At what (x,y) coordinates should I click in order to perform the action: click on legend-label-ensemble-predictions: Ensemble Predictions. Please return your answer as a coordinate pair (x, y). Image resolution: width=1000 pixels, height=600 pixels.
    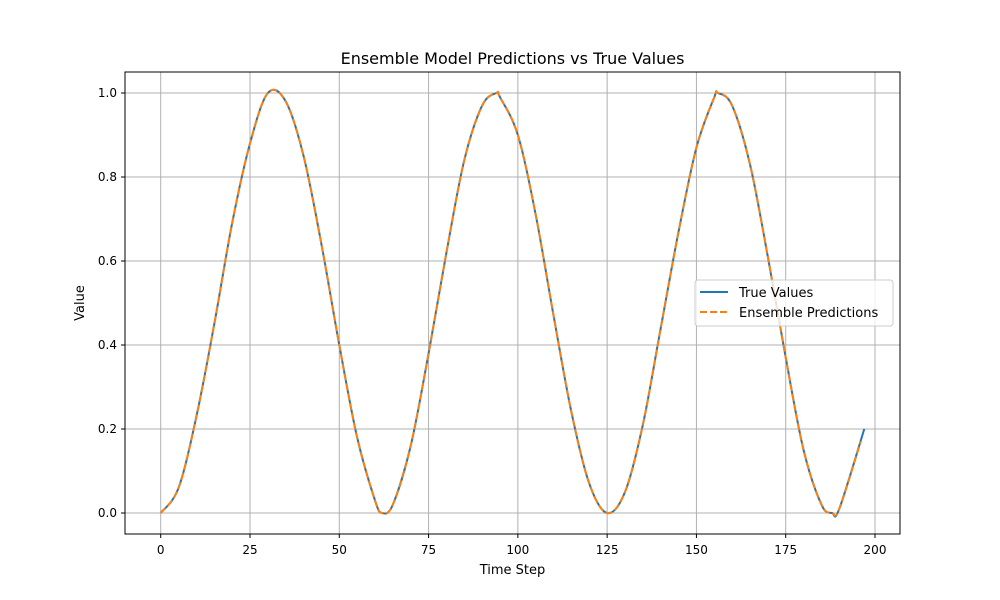
    Looking at the image, I should click on (808, 313).